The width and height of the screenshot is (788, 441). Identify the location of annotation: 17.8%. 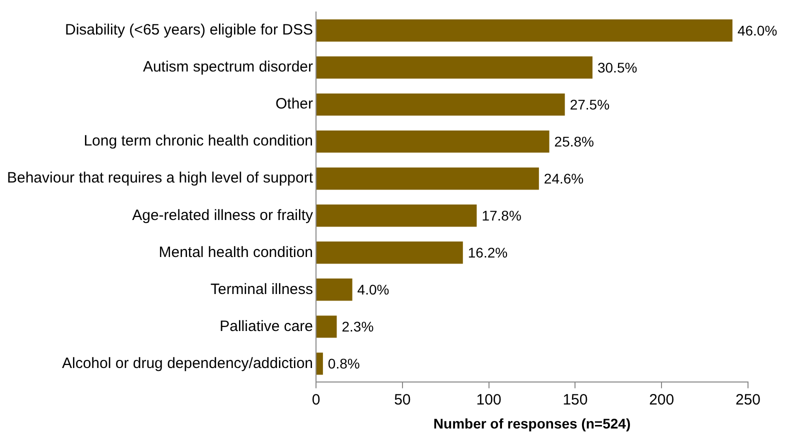
(502, 215).